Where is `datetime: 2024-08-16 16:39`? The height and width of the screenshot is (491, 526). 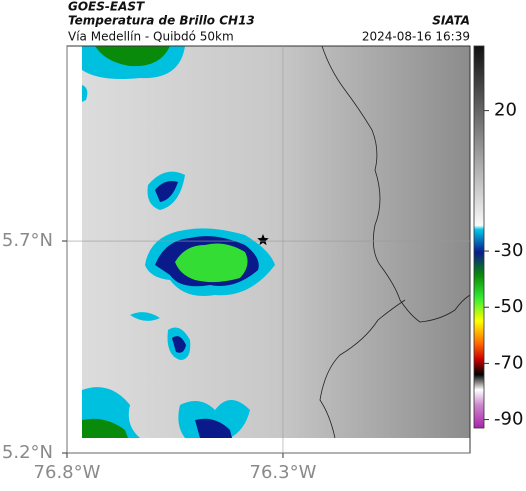
datetime: 2024-08-16 16:39 is located at coordinates (416, 37).